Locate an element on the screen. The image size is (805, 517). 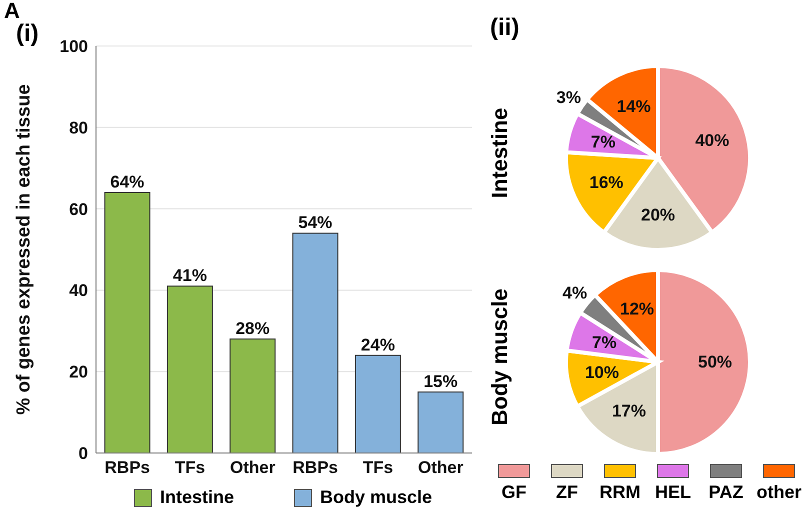
data-label: 54% is located at coordinates (315, 222).